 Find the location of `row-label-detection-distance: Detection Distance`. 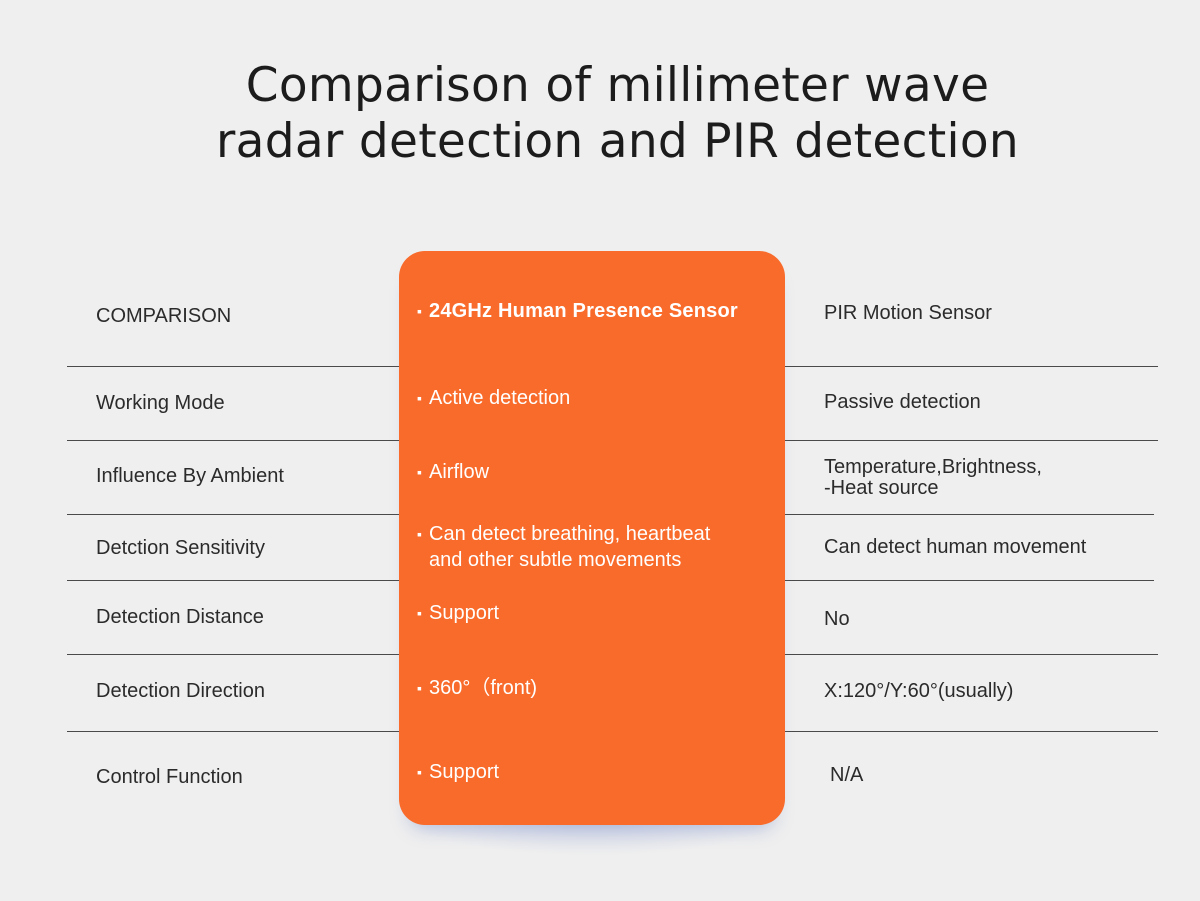

row-label-detection-distance: Detection Distance is located at coordinates (180, 617).